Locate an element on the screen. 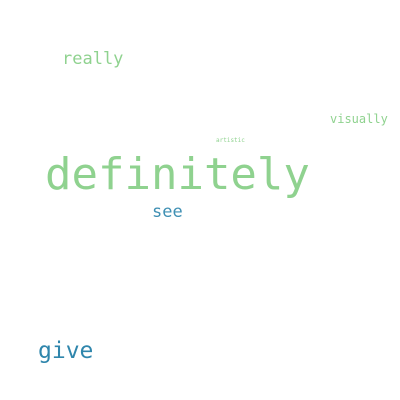  word-visually: visually is located at coordinates (359, 119).